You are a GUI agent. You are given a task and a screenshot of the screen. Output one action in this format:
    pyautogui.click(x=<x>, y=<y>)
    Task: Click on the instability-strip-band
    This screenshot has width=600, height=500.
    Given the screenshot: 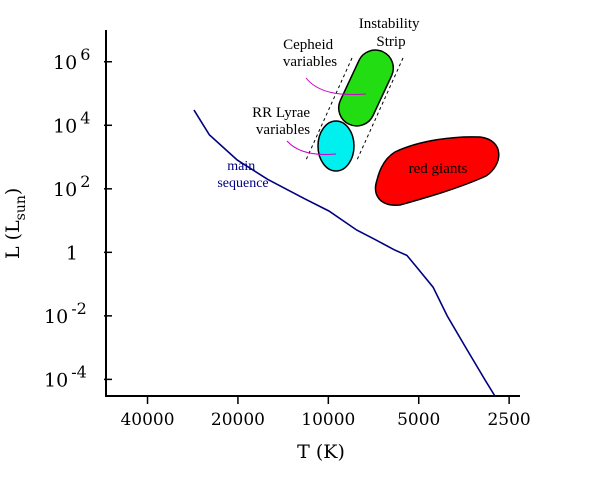 What is the action you would take?
    pyautogui.click(x=354, y=109)
    